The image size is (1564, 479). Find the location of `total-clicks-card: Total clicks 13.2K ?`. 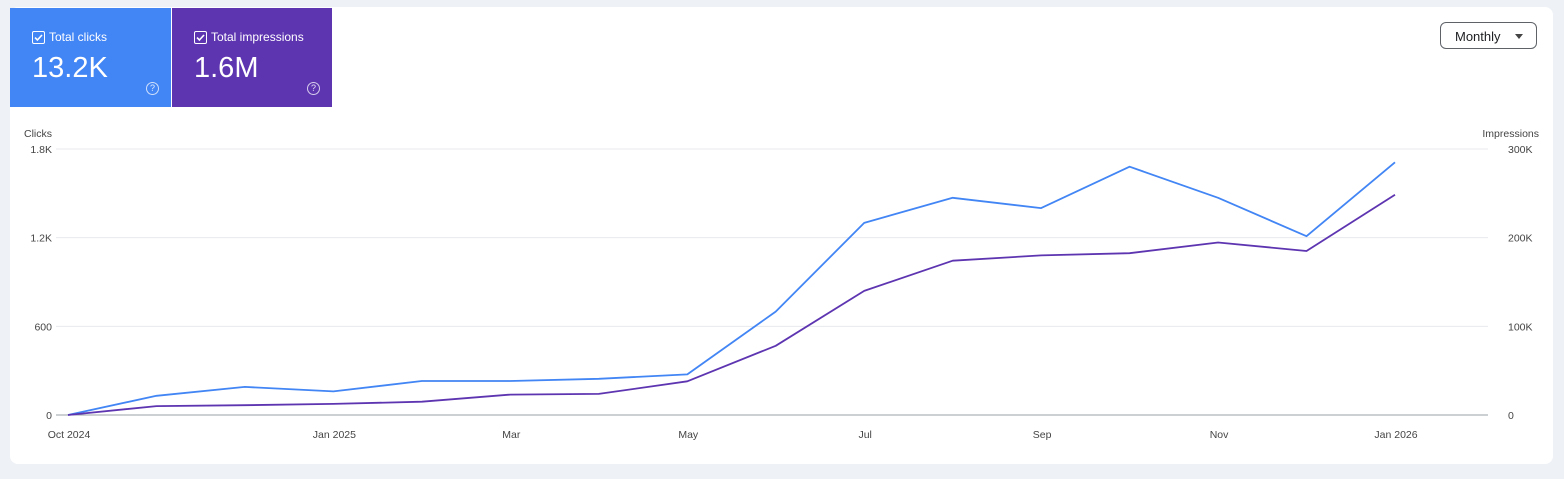

total-clicks-card: Total clicks 13.2K ? is located at coordinates (90, 57).